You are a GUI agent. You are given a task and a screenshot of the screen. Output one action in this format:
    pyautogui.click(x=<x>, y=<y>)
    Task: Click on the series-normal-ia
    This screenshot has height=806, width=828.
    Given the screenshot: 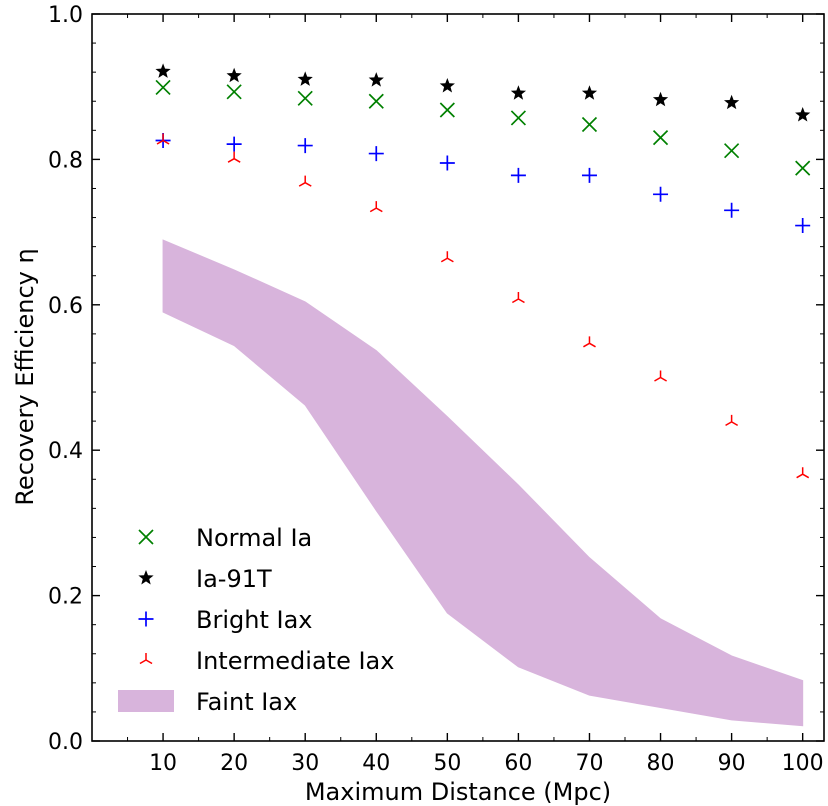 What is the action you would take?
    pyautogui.click(x=483, y=127)
    